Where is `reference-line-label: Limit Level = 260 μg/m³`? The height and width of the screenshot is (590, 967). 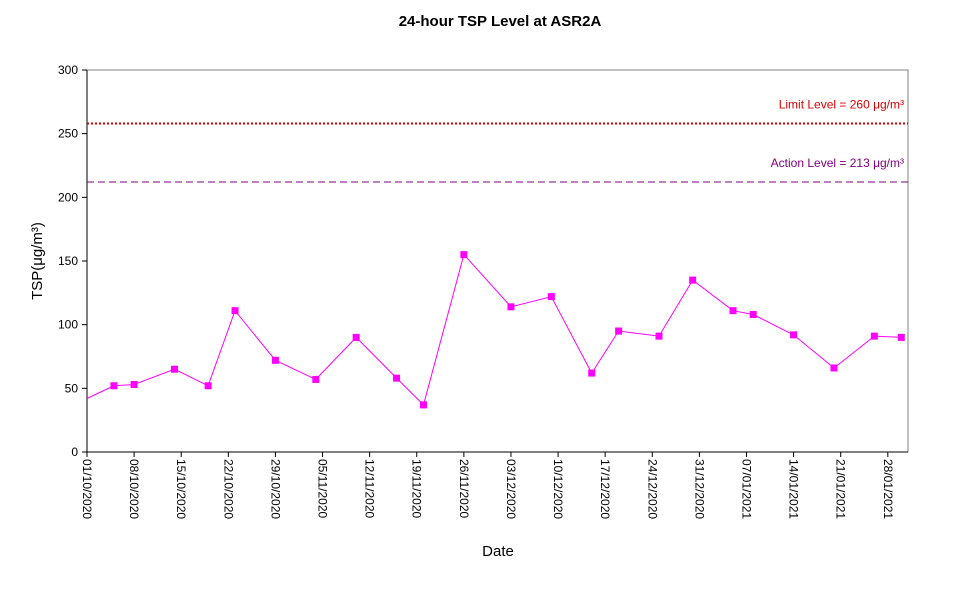 reference-line-label: Limit Level = 260 μg/m³ is located at coordinates (841, 104).